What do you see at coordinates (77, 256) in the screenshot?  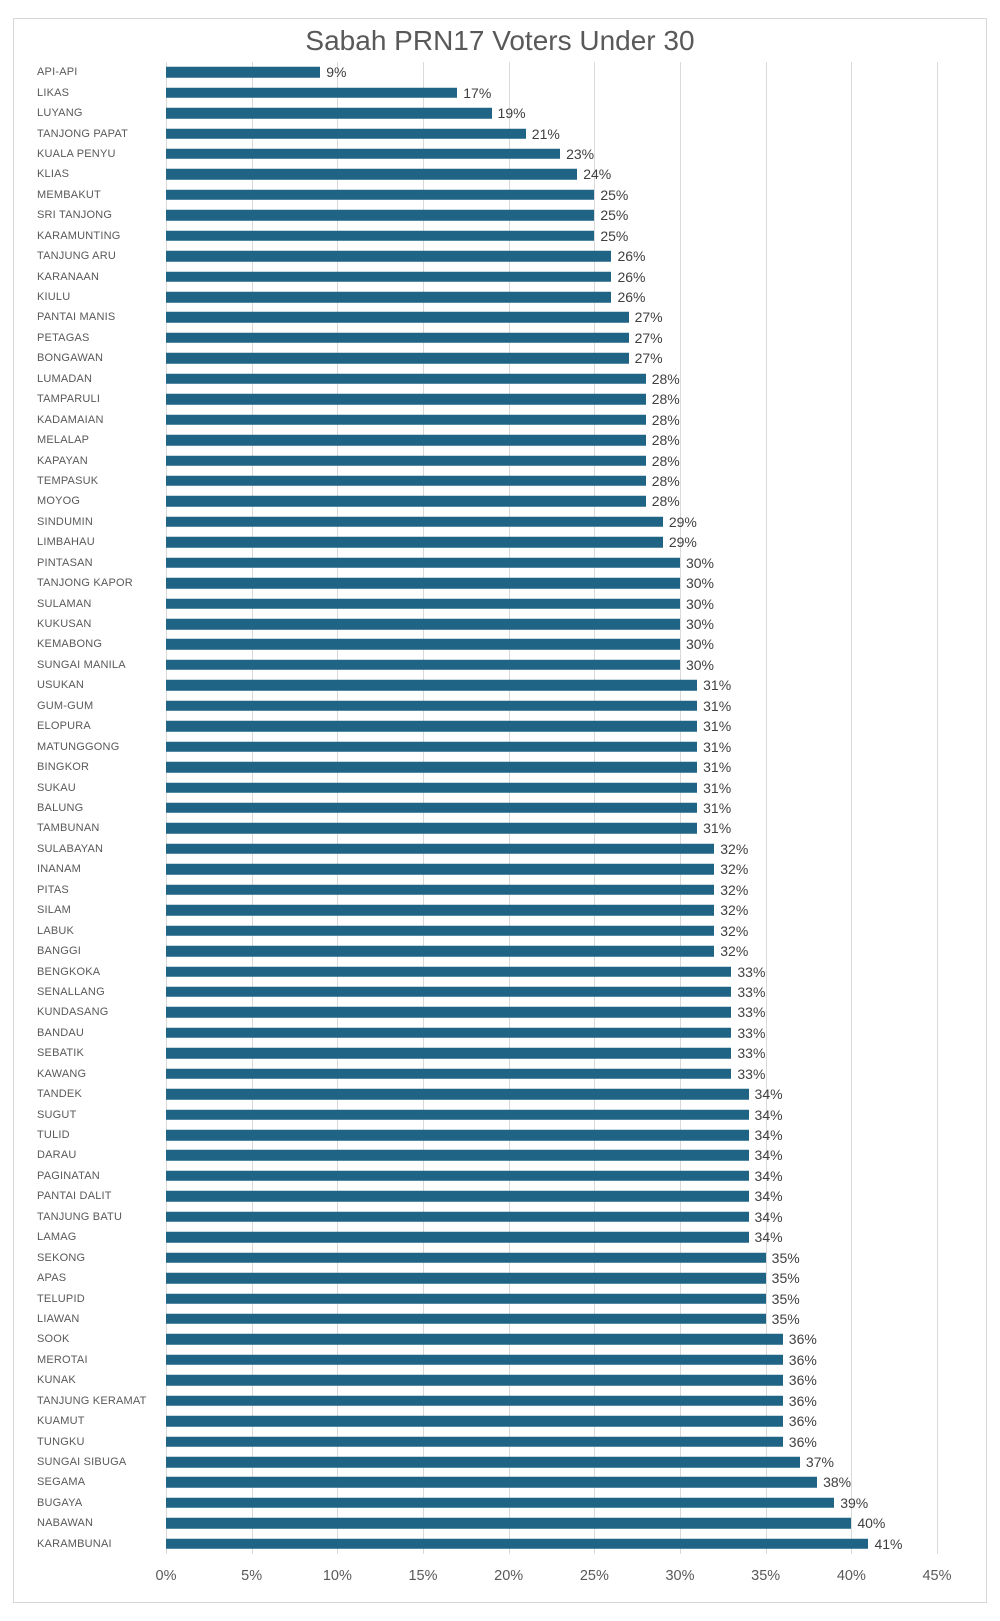 I see `category-label: TANJUNG ARU` at bounding box center [77, 256].